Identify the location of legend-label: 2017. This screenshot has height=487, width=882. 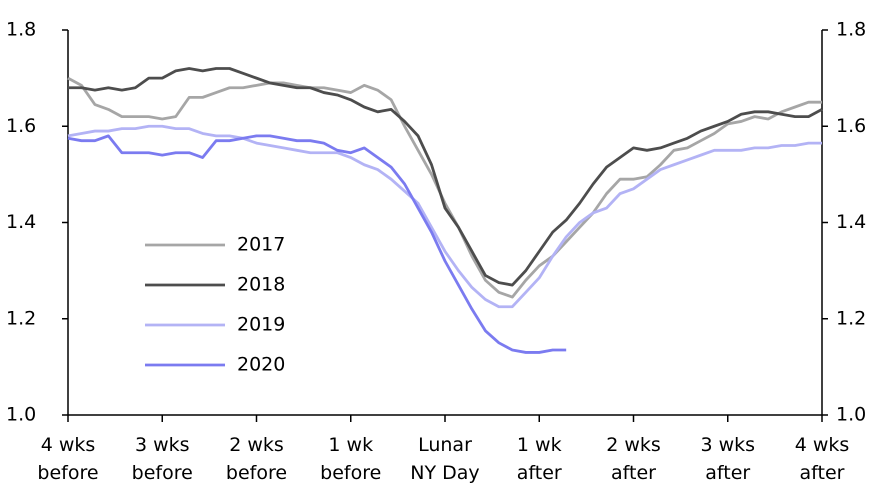
(261, 245).